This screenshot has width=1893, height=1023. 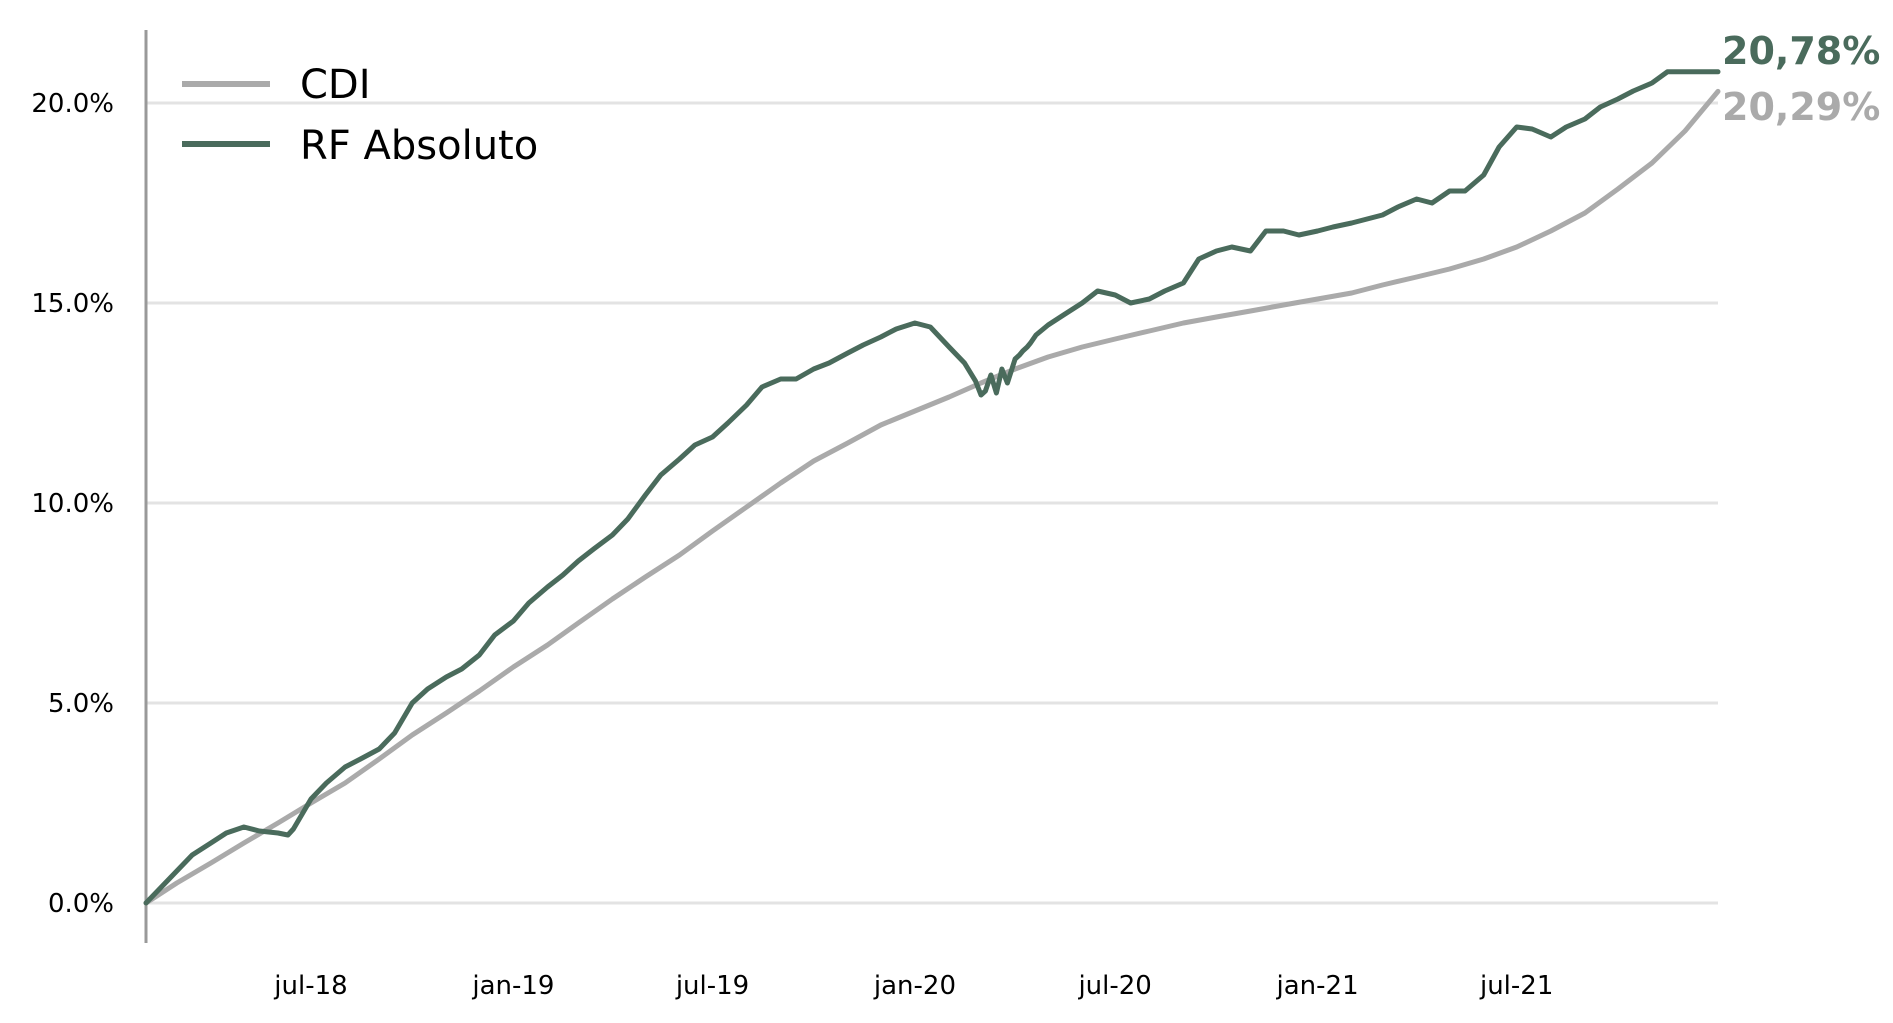 I want to click on legend-item-rf-absoluto: RF Absoluto, so click(x=360, y=146).